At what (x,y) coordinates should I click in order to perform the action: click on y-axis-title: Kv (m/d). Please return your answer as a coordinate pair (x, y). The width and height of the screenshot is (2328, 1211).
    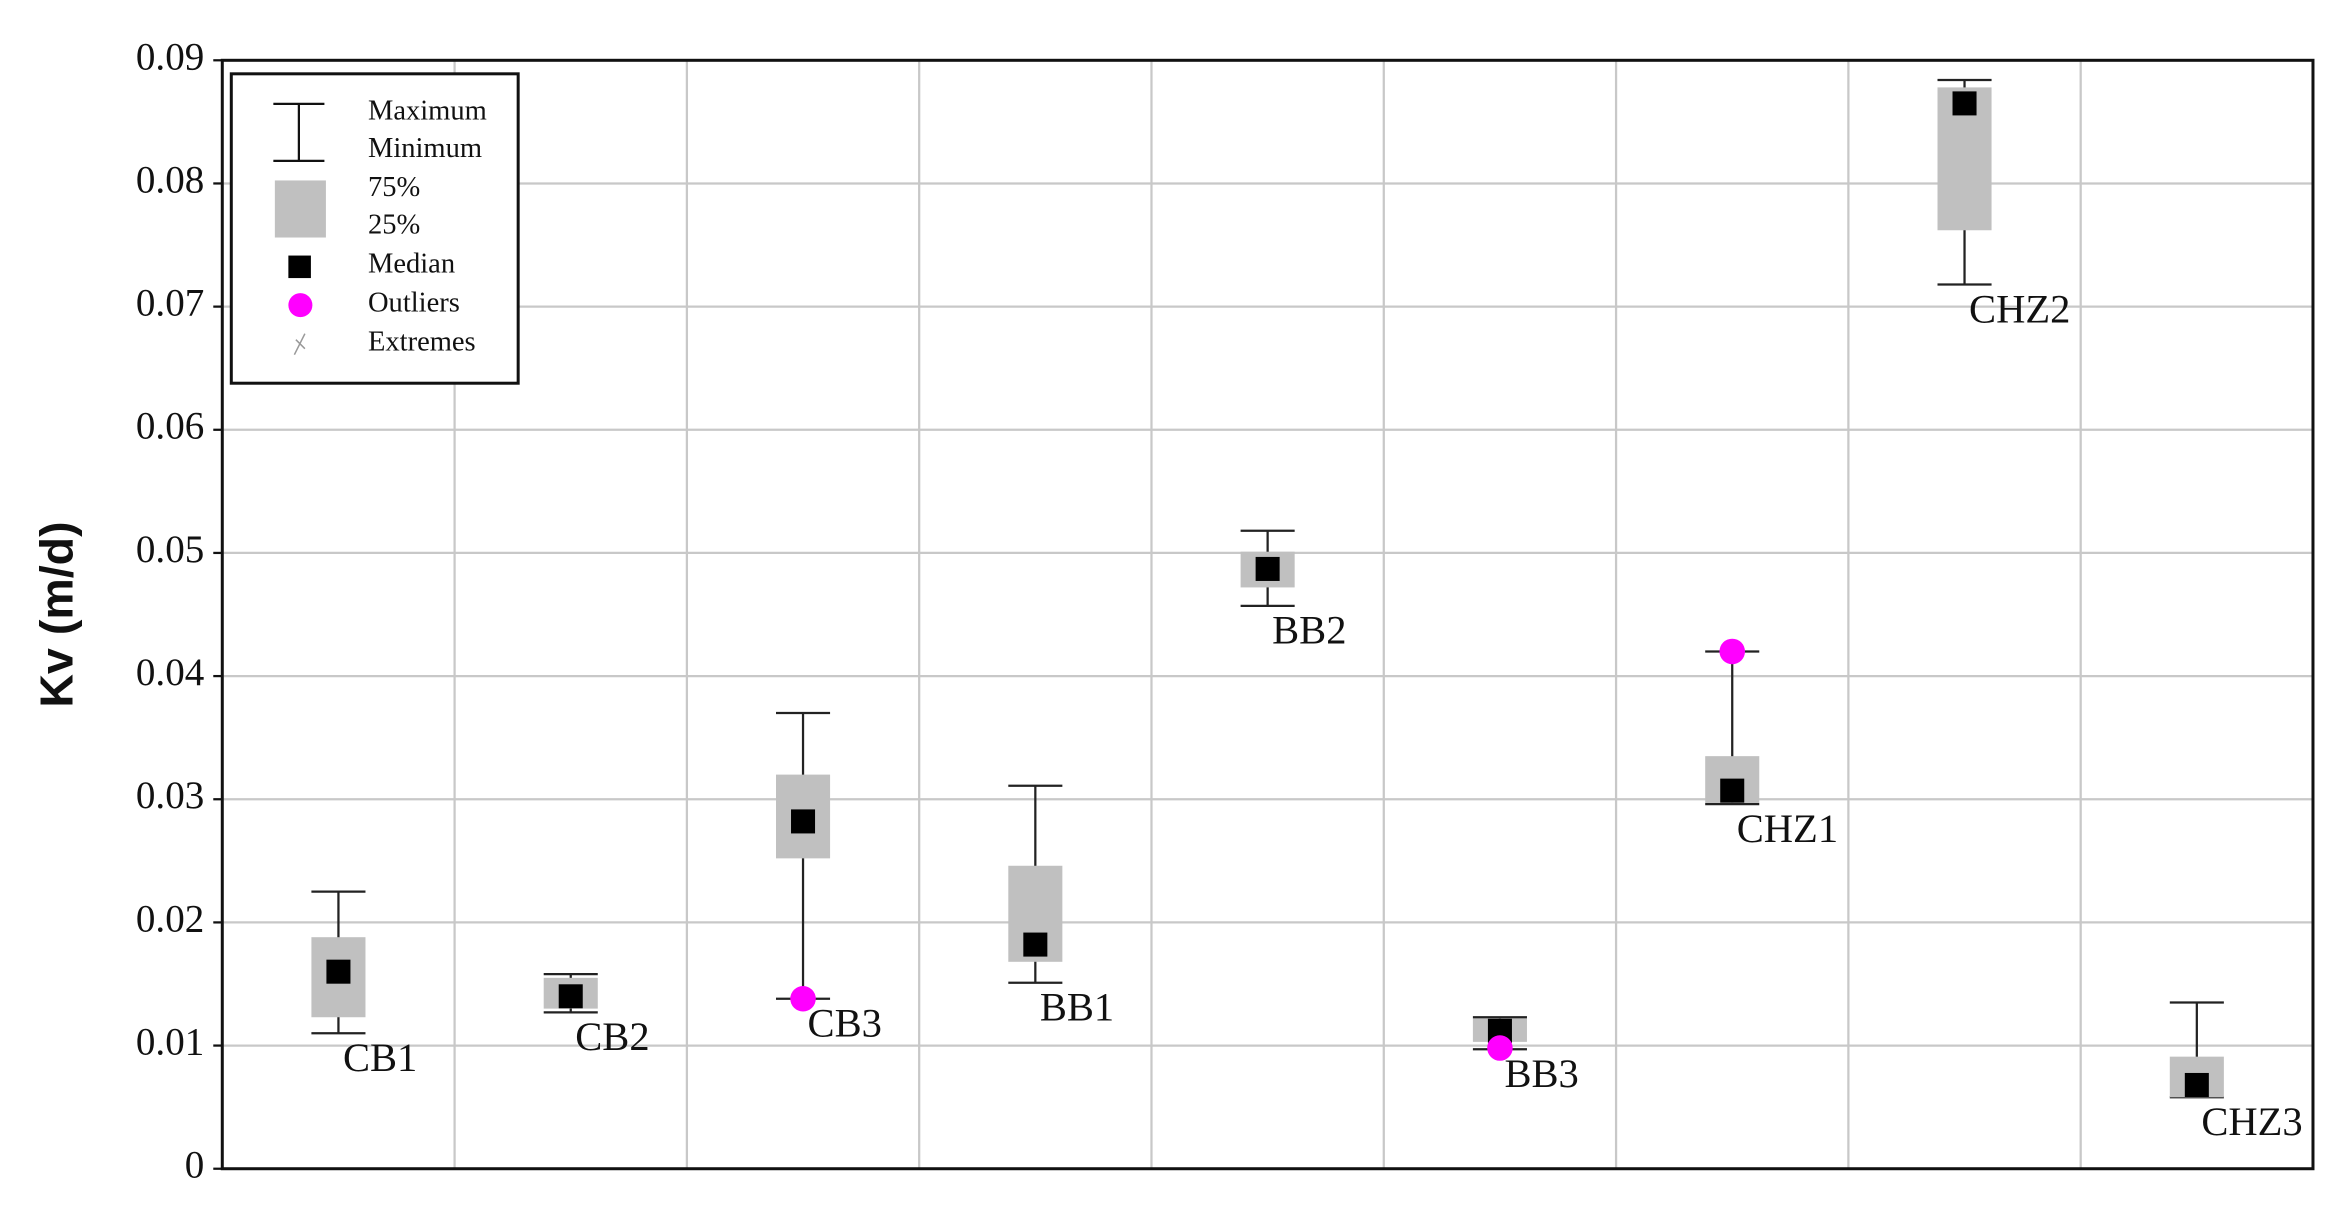
    Looking at the image, I should click on (56, 614).